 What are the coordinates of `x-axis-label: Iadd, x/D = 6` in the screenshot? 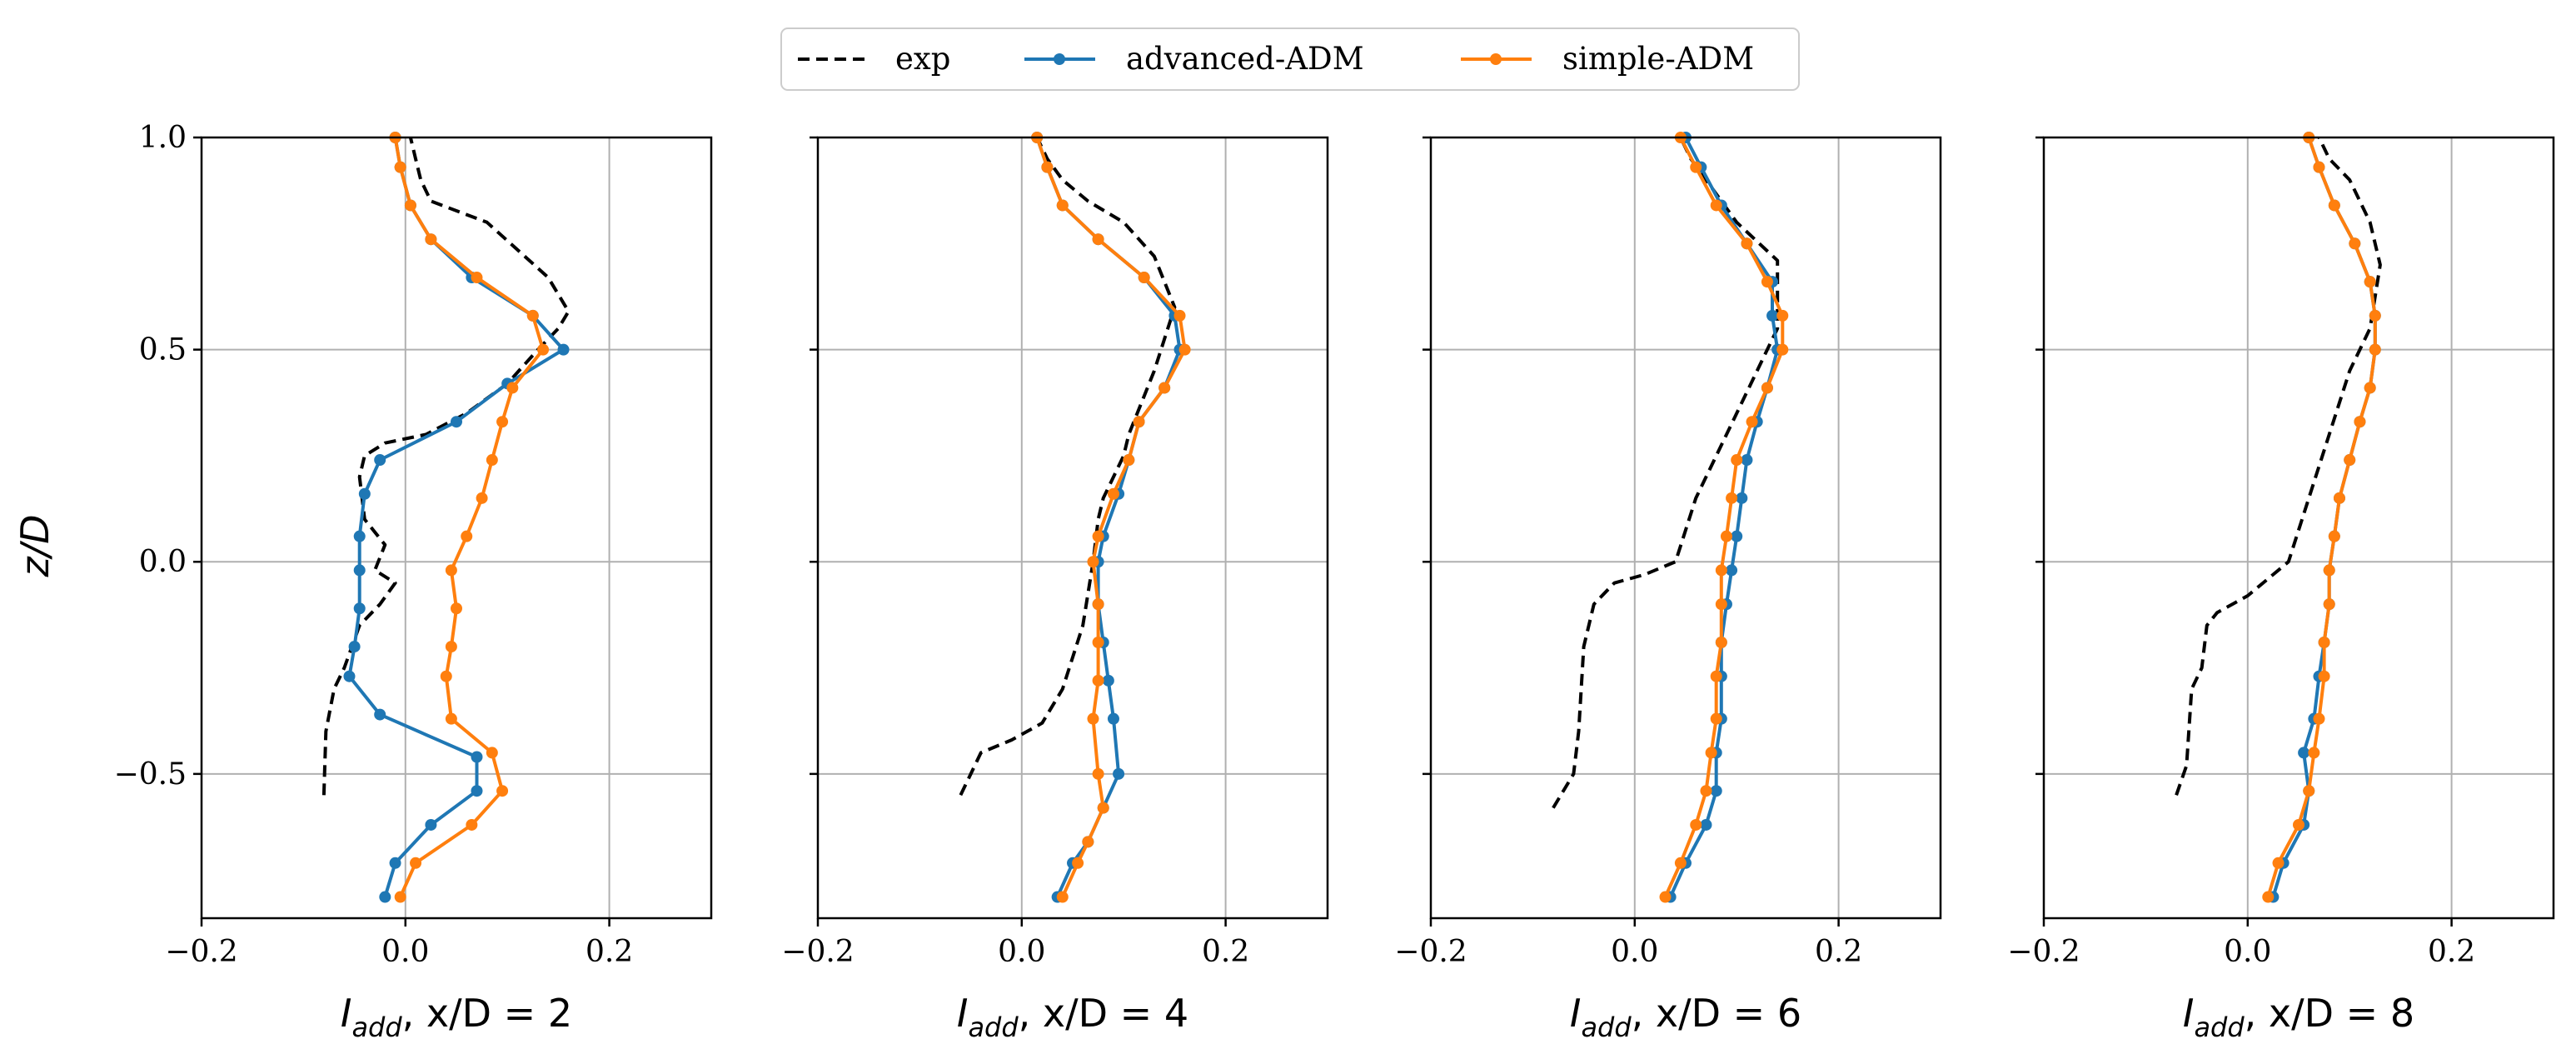 It's located at (1685, 1017).